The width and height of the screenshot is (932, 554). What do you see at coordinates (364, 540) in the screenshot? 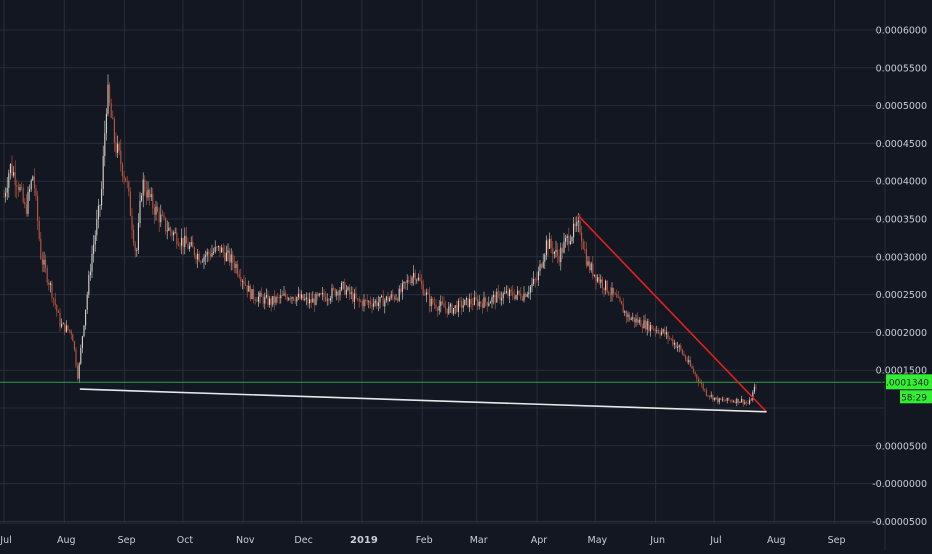
I see `time-axis-label: 2019` at bounding box center [364, 540].